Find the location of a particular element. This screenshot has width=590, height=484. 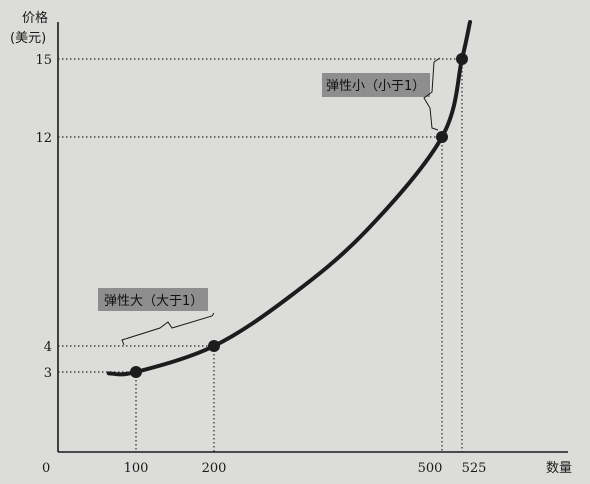

callout-elastic-box is located at coordinates (153, 299).